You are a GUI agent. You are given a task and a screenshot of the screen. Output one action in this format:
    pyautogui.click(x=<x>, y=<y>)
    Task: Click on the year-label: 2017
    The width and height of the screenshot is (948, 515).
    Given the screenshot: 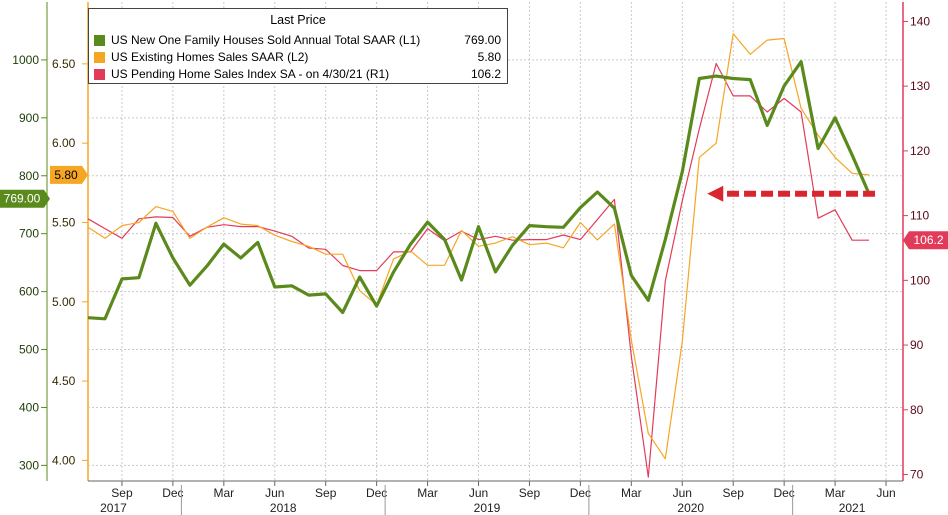 What is the action you would take?
    pyautogui.click(x=113, y=508)
    